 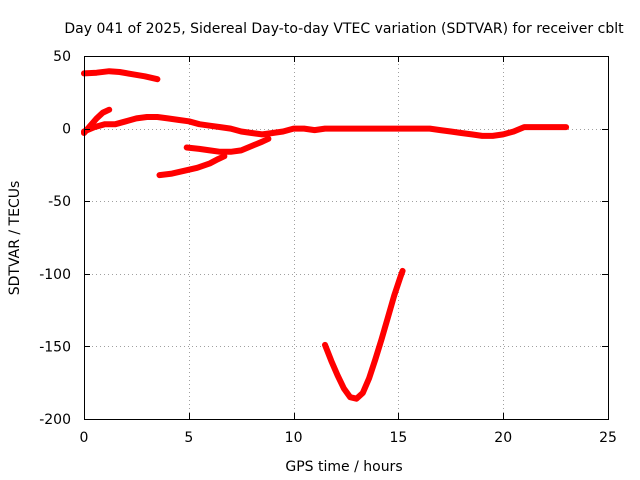 What do you see at coordinates (503, 438) in the screenshot?
I see `x-tick-label: 20` at bounding box center [503, 438].